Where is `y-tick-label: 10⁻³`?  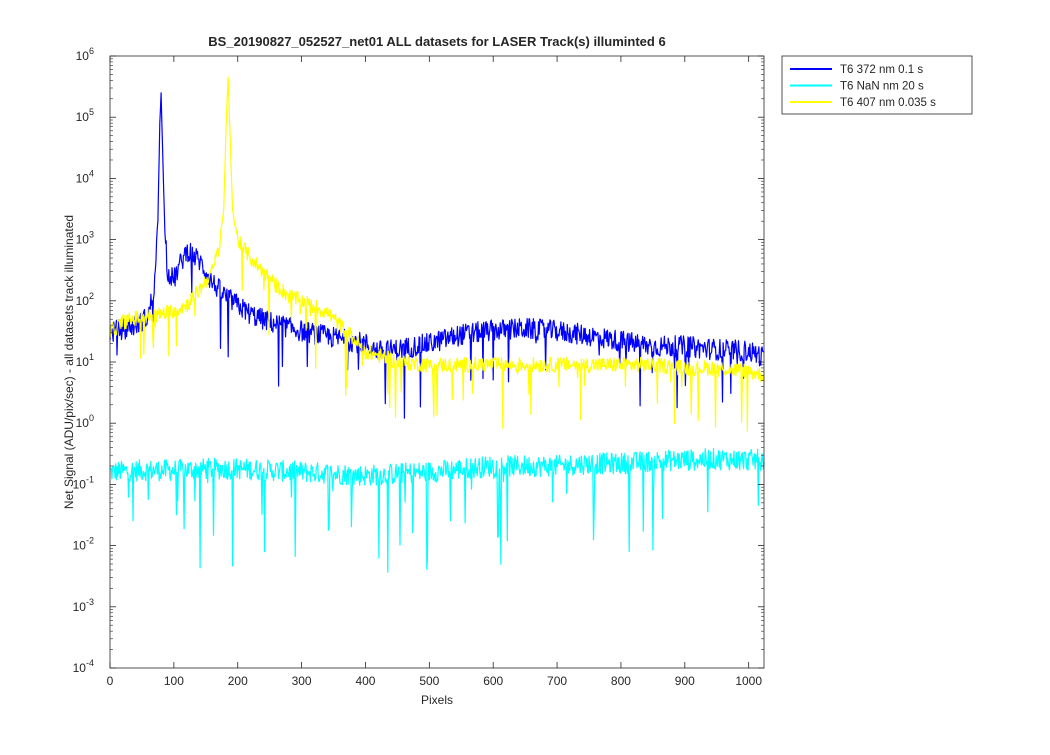
y-tick-label: 10⁻³ is located at coordinates (83, 605).